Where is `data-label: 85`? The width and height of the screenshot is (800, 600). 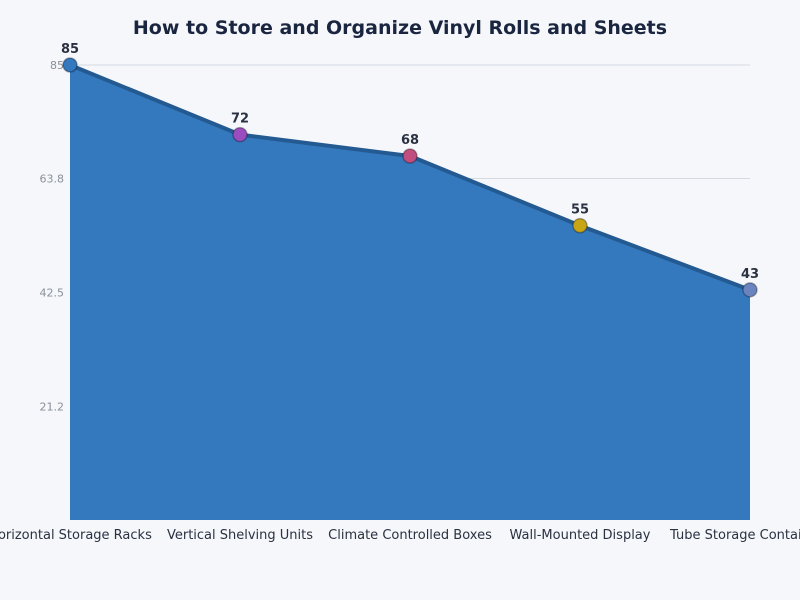 data-label: 85 is located at coordinates (70, 49).